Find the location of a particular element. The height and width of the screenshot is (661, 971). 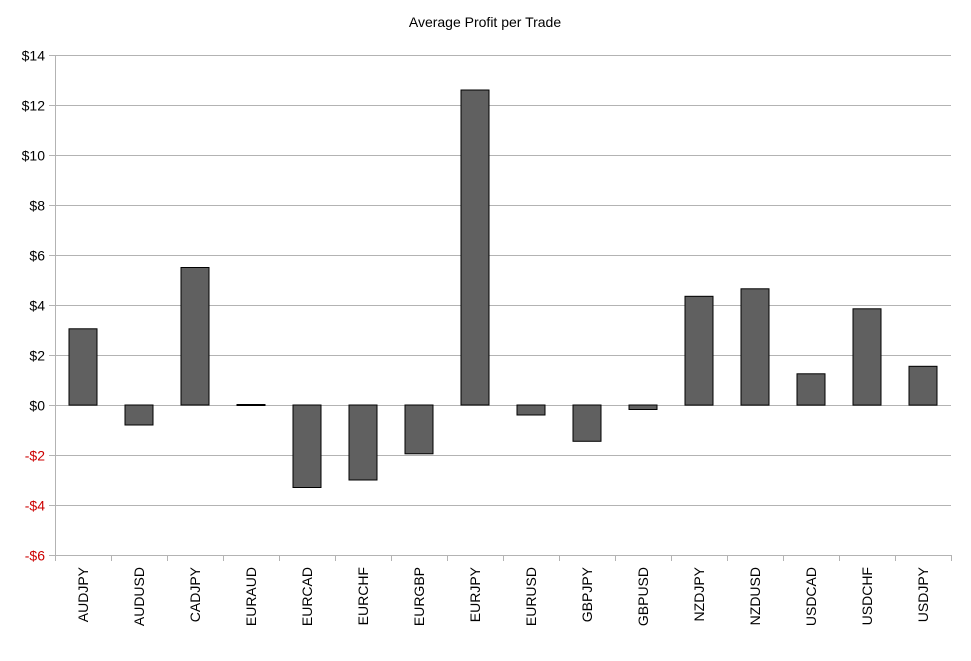

x-tick-label: EURUSD is located at coordinates (531, 596).